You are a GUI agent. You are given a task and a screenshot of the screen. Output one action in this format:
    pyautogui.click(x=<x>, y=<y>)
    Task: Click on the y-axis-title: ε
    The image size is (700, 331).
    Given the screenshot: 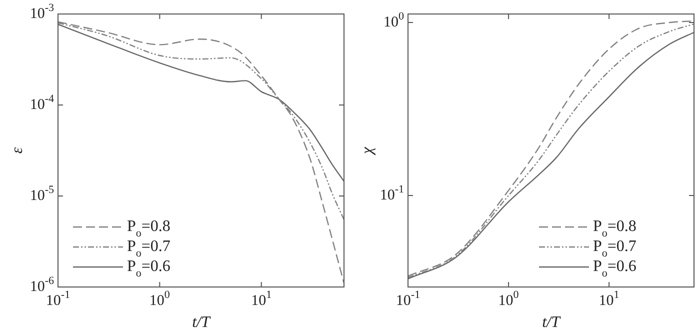 What is the action you would take?
    pyautogui.click(x=17, y=150)
    